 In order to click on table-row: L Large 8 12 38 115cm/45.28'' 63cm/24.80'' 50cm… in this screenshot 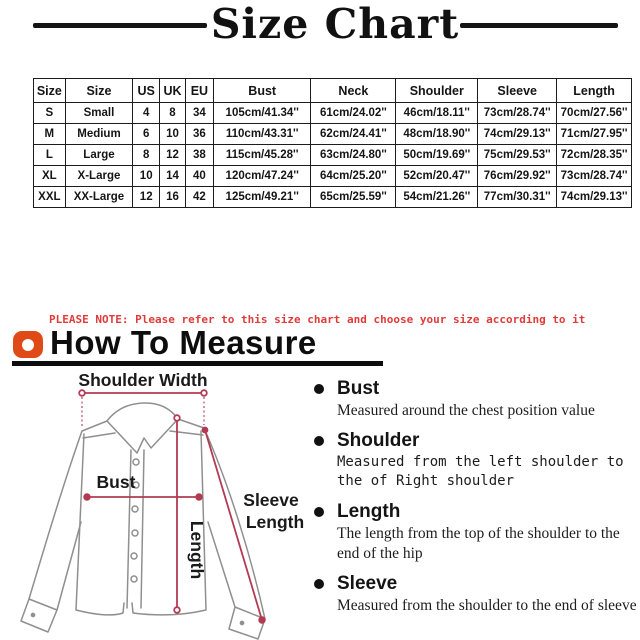, I will do `click(332, 155)`.